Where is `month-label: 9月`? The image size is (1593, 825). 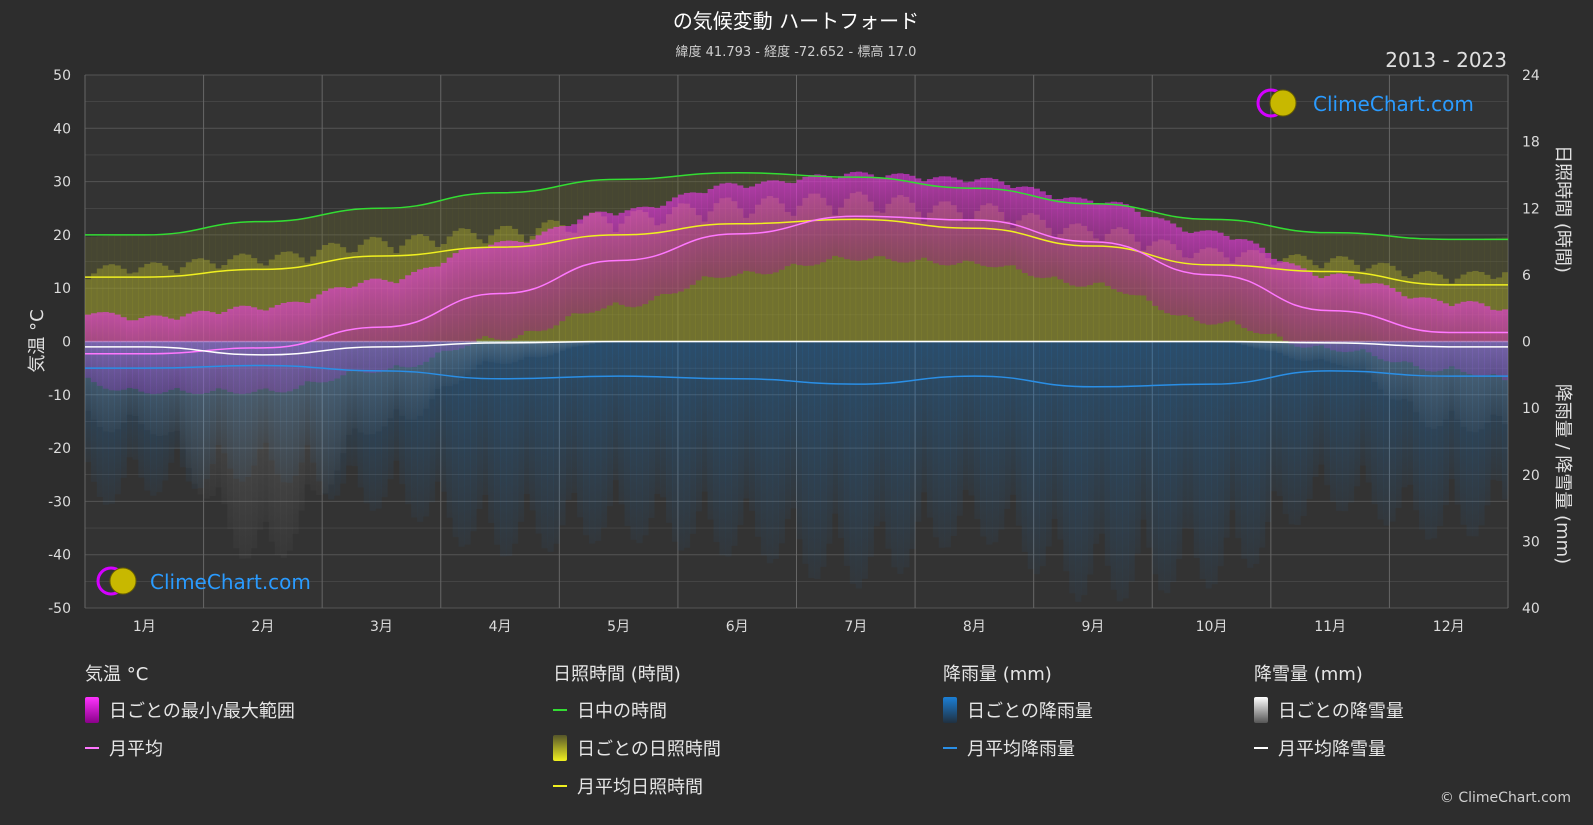
month-label: 9月 is located at coordinates (1092, 627).